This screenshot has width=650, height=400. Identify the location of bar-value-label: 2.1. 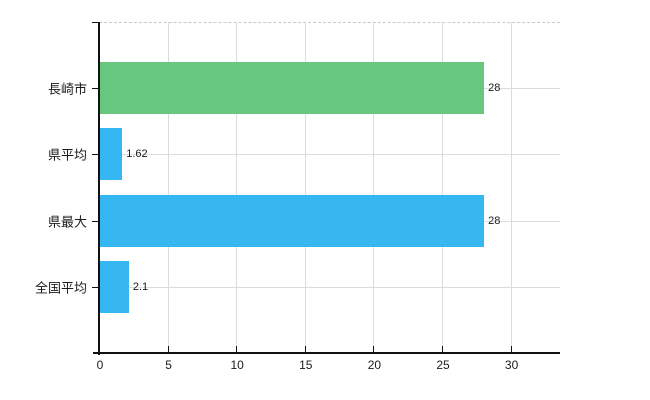
(140, 286).